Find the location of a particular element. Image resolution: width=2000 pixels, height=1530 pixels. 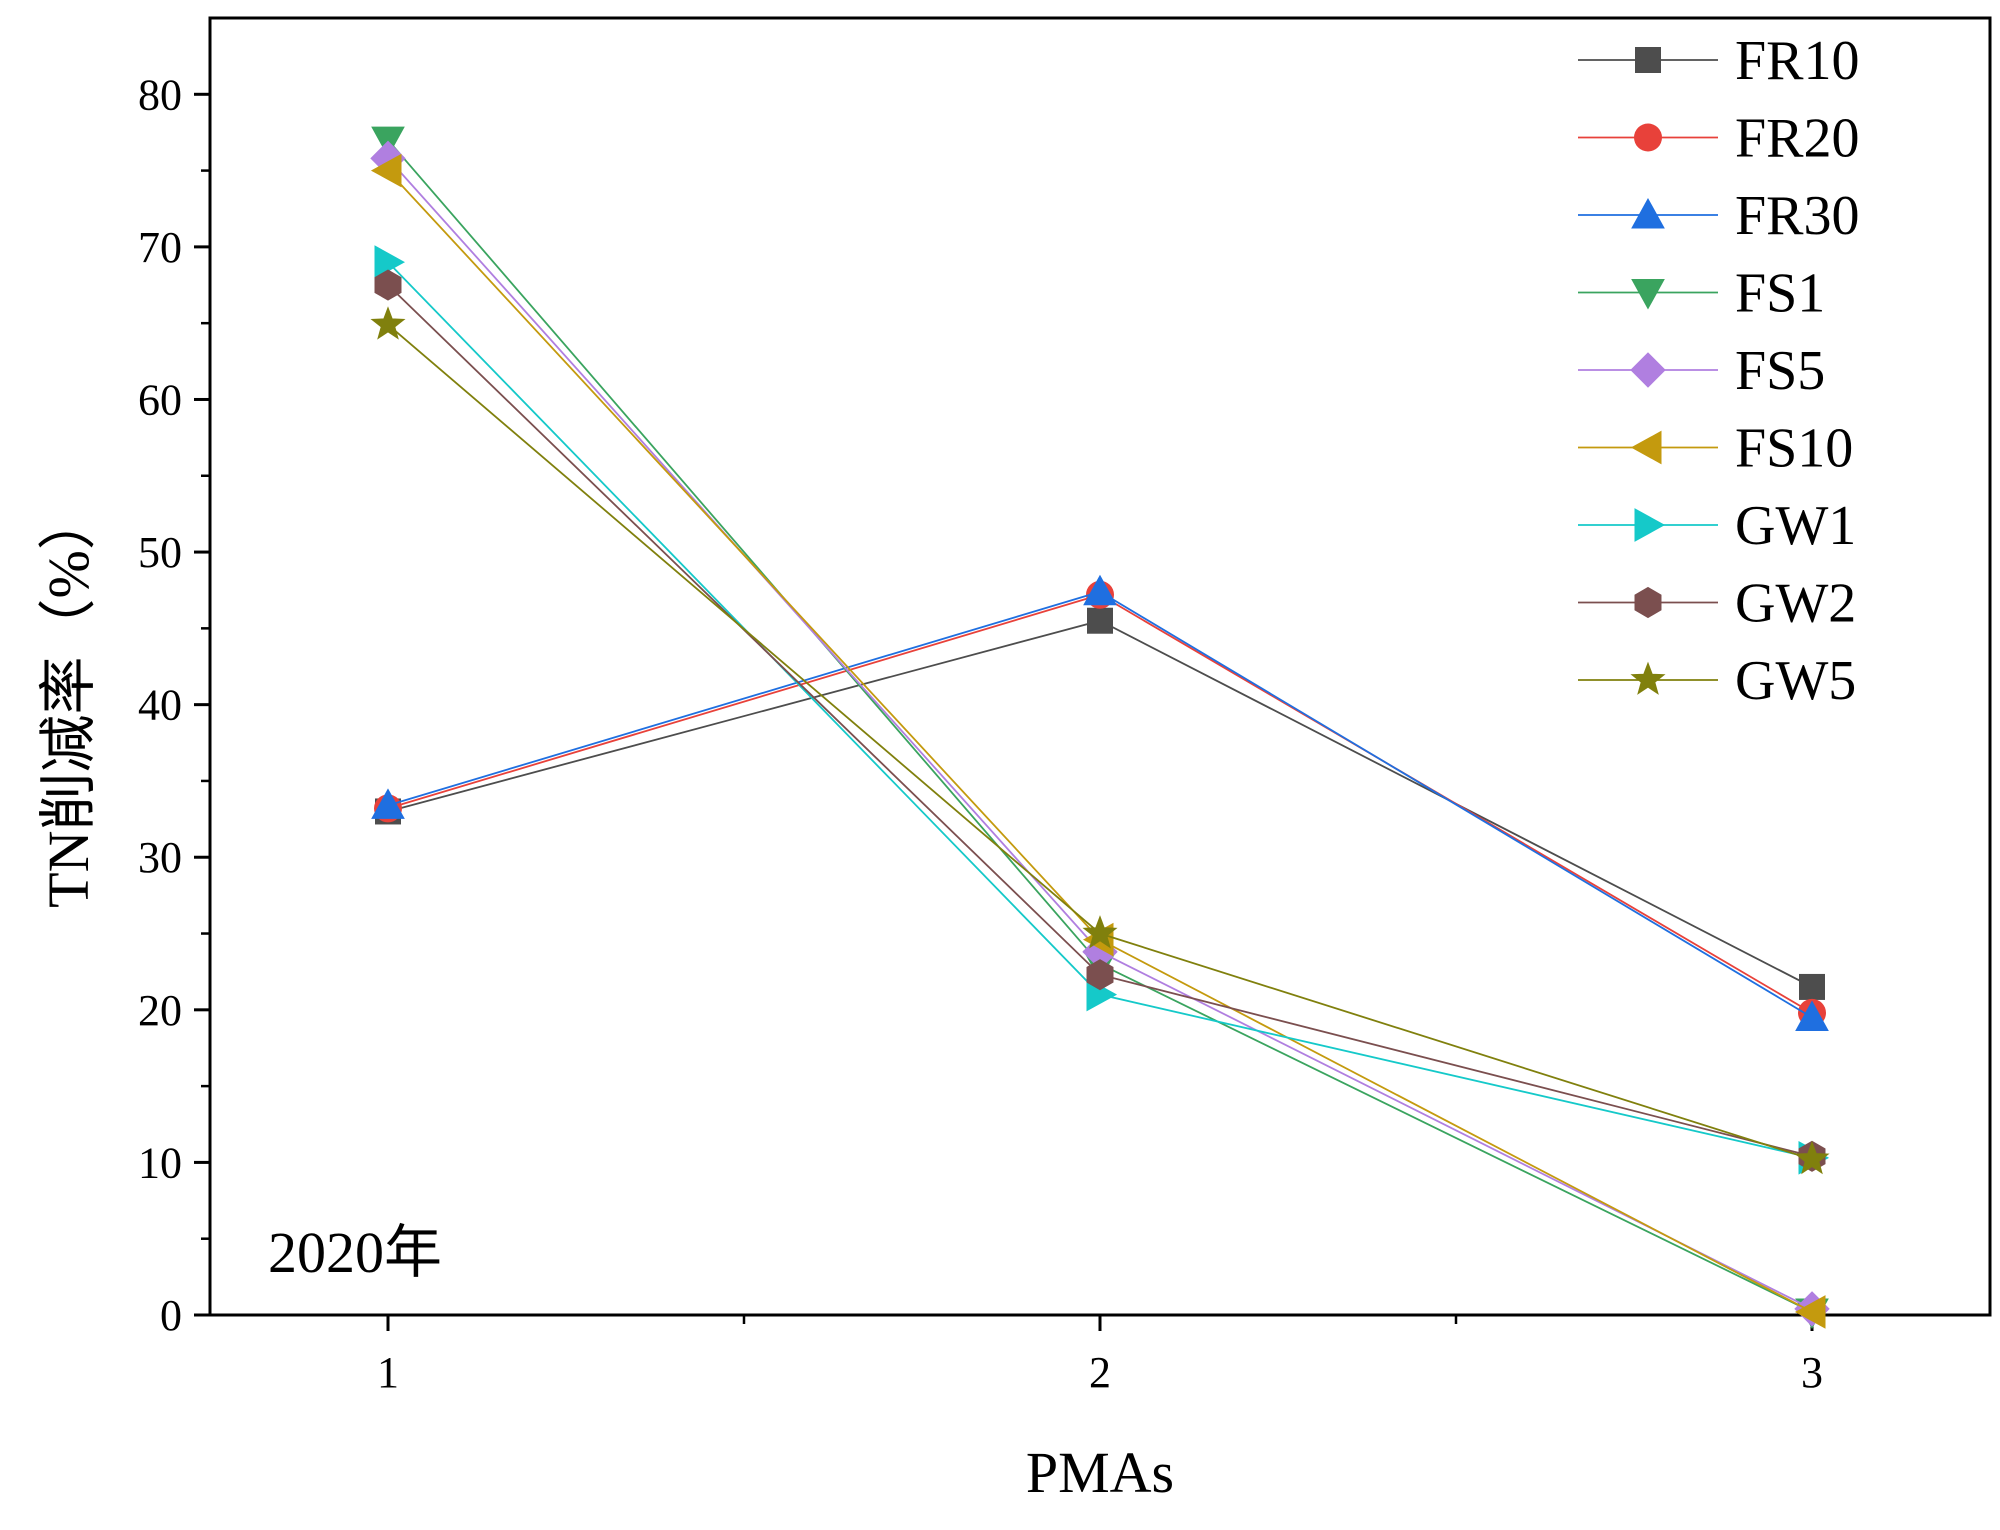

legend-label: FS10 is located at coordinates (1794, 449).